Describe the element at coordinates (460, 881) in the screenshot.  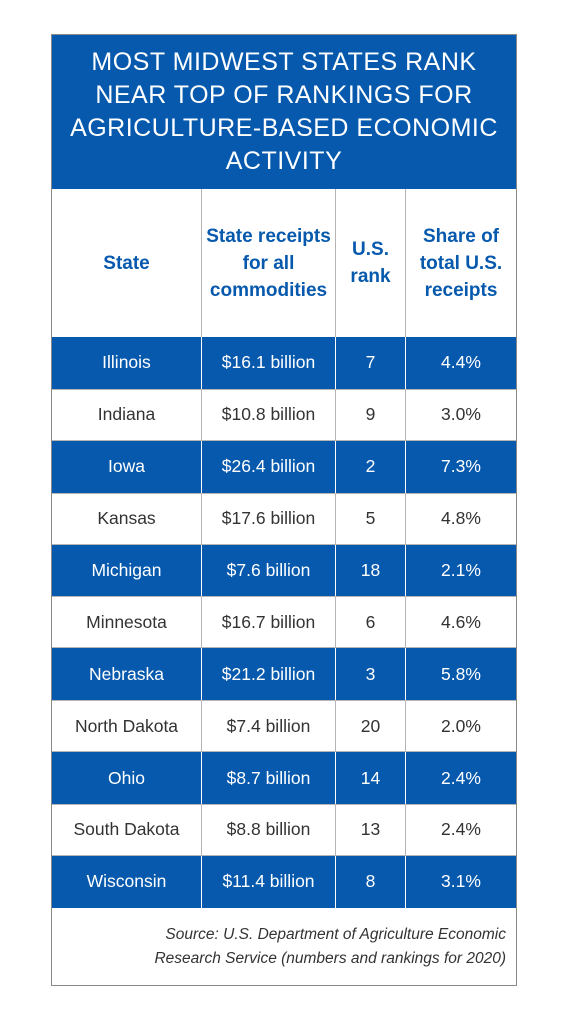
I see `cell-share: 3.1%` at that location.